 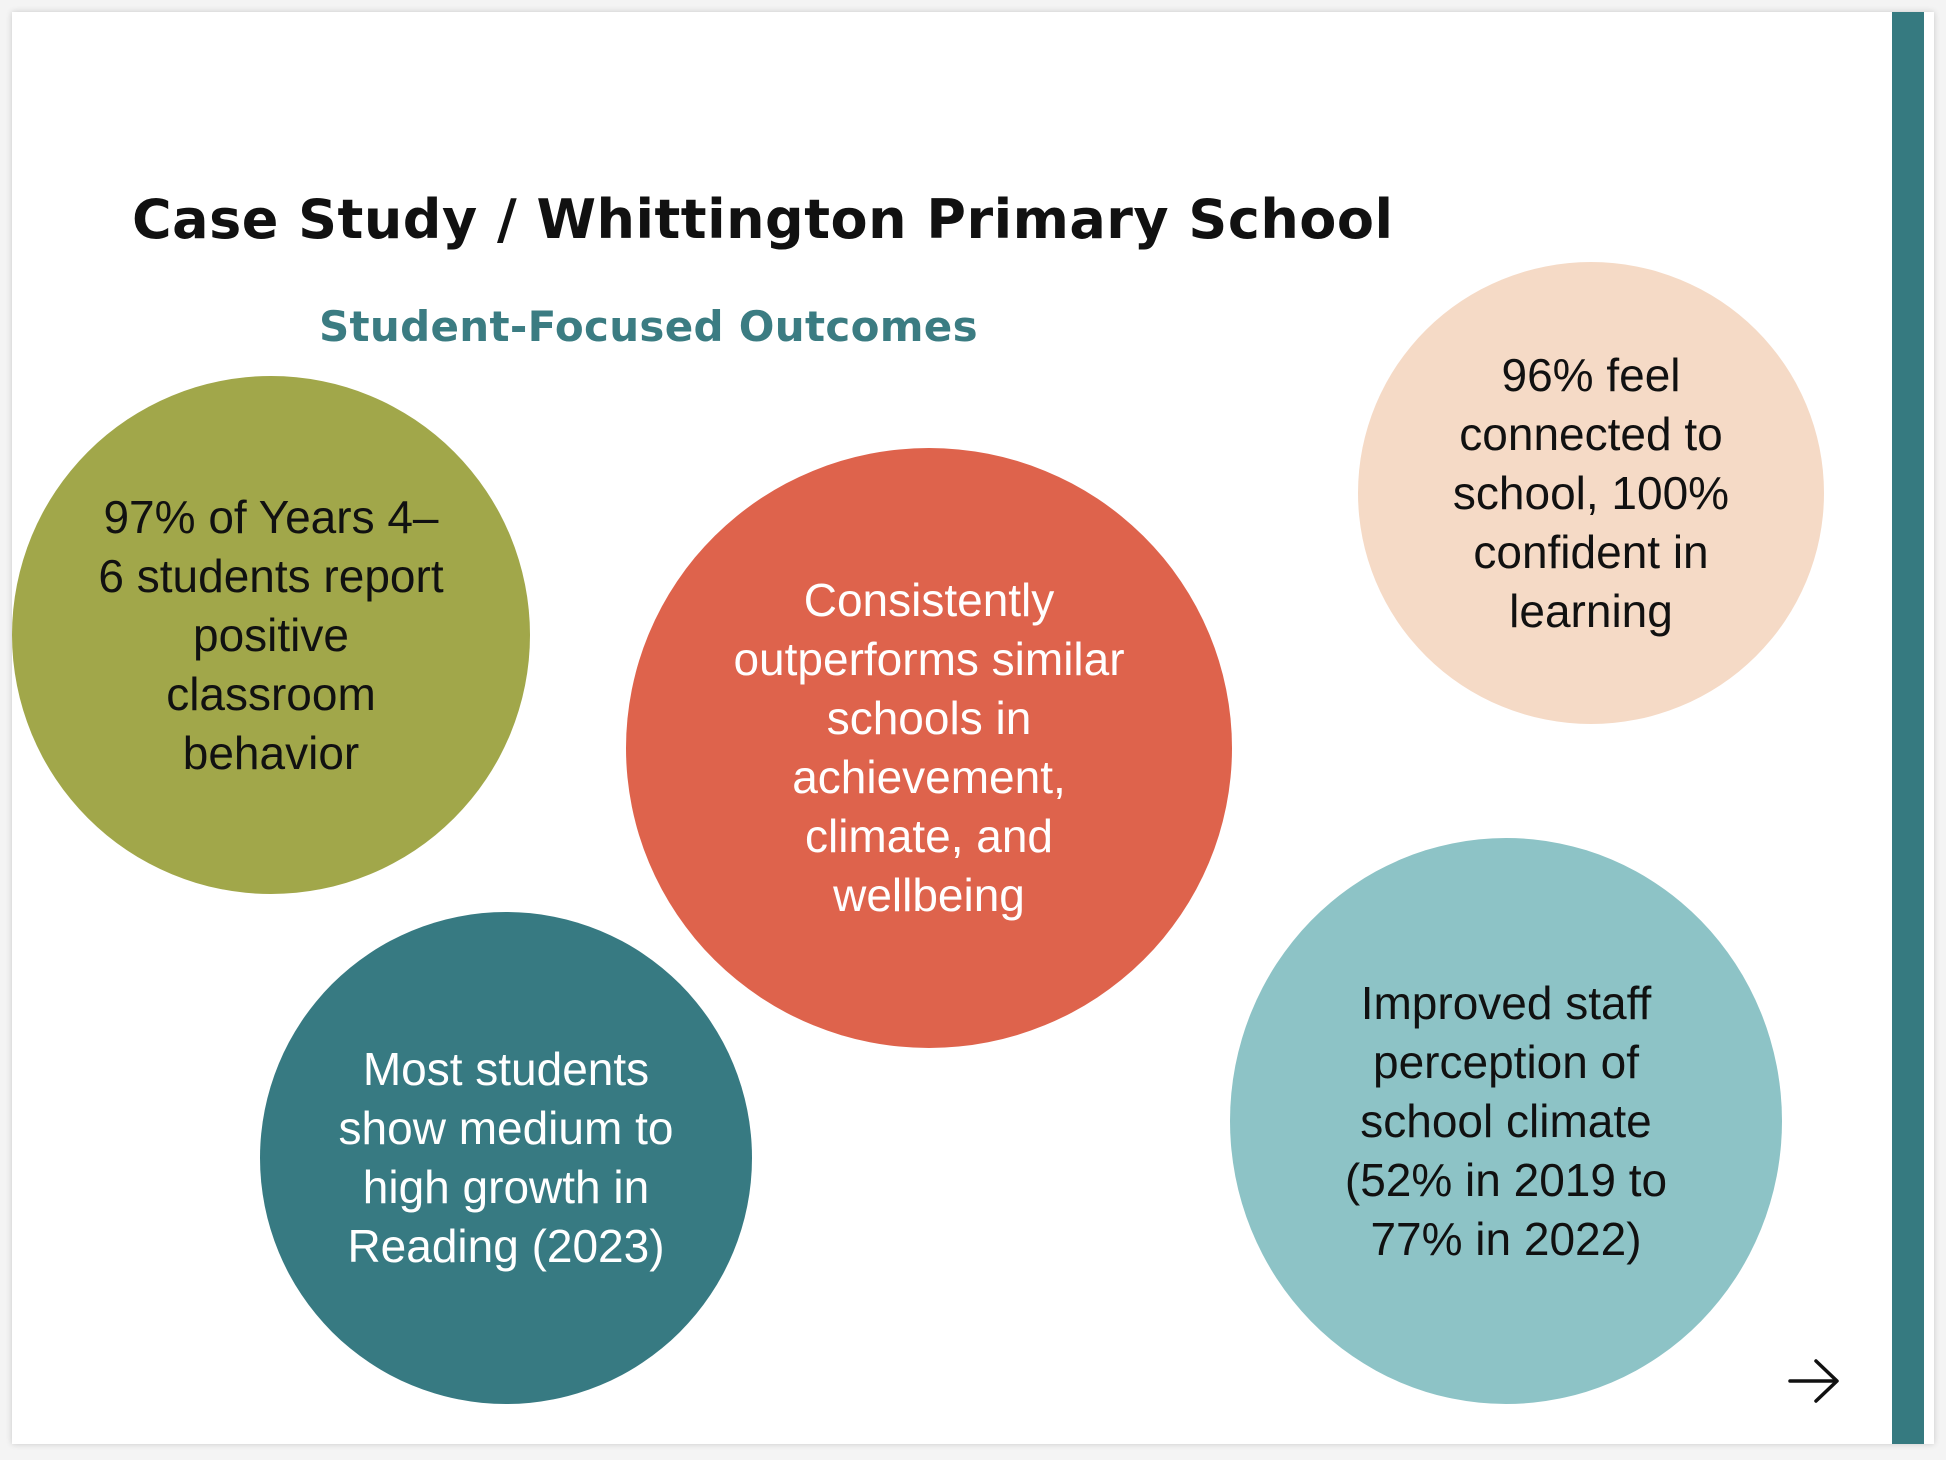 I want to click on slide-subtitle: Student-Focused Outcomes, so click(x=648, y=326).